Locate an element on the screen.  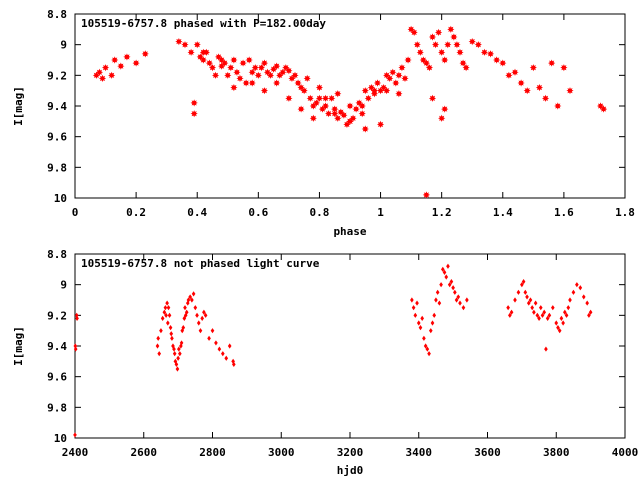
y-tick-label: 9.8 is located at coordinates (57, 407).